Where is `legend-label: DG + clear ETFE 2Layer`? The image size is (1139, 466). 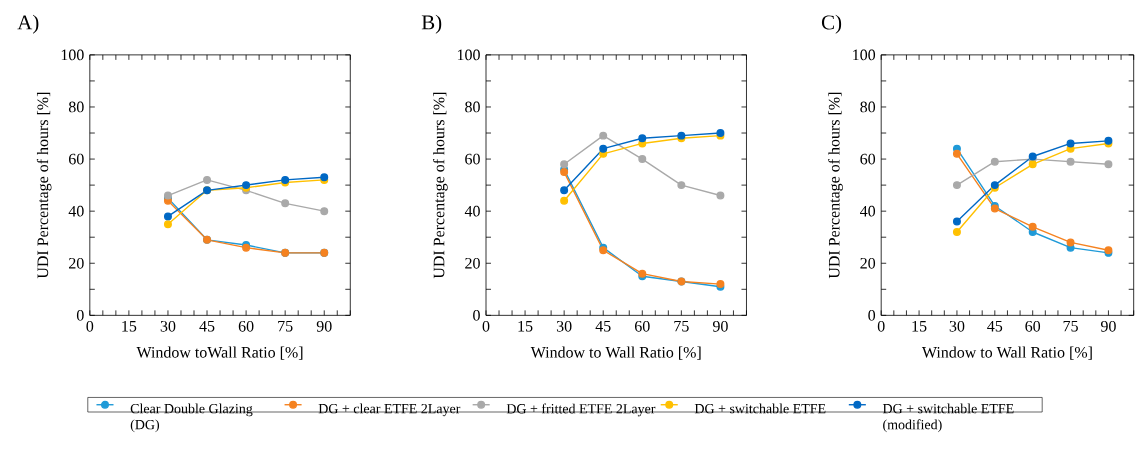 legend-label: DG + clear ETFE 2Layer is located at coordinates (389, 410).